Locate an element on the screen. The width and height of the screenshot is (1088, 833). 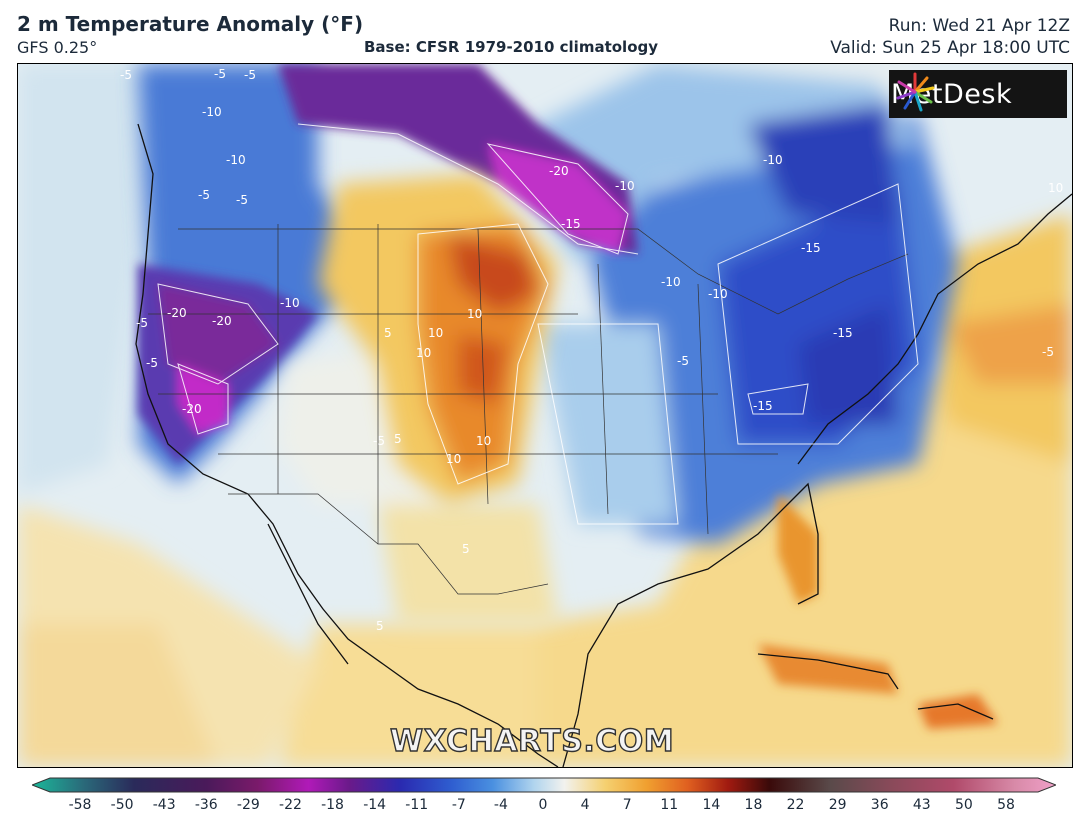
colorbar-tick-label: -7 is located at coordinates (458, 805).